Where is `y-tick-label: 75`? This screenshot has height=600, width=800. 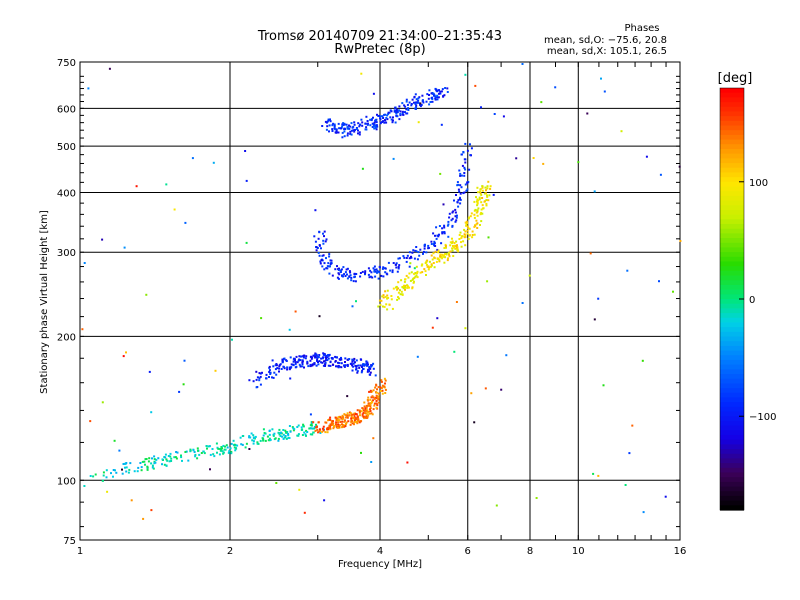 y-tick-label: 75 is located at coordinates (69, 541).